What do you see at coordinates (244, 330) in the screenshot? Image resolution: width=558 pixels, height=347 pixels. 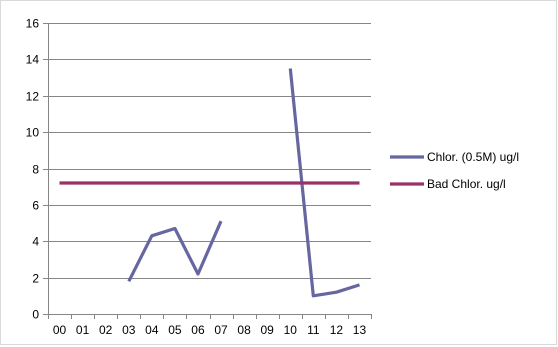 I see `x-tick-label: 08` at bounding box center [244, 330].